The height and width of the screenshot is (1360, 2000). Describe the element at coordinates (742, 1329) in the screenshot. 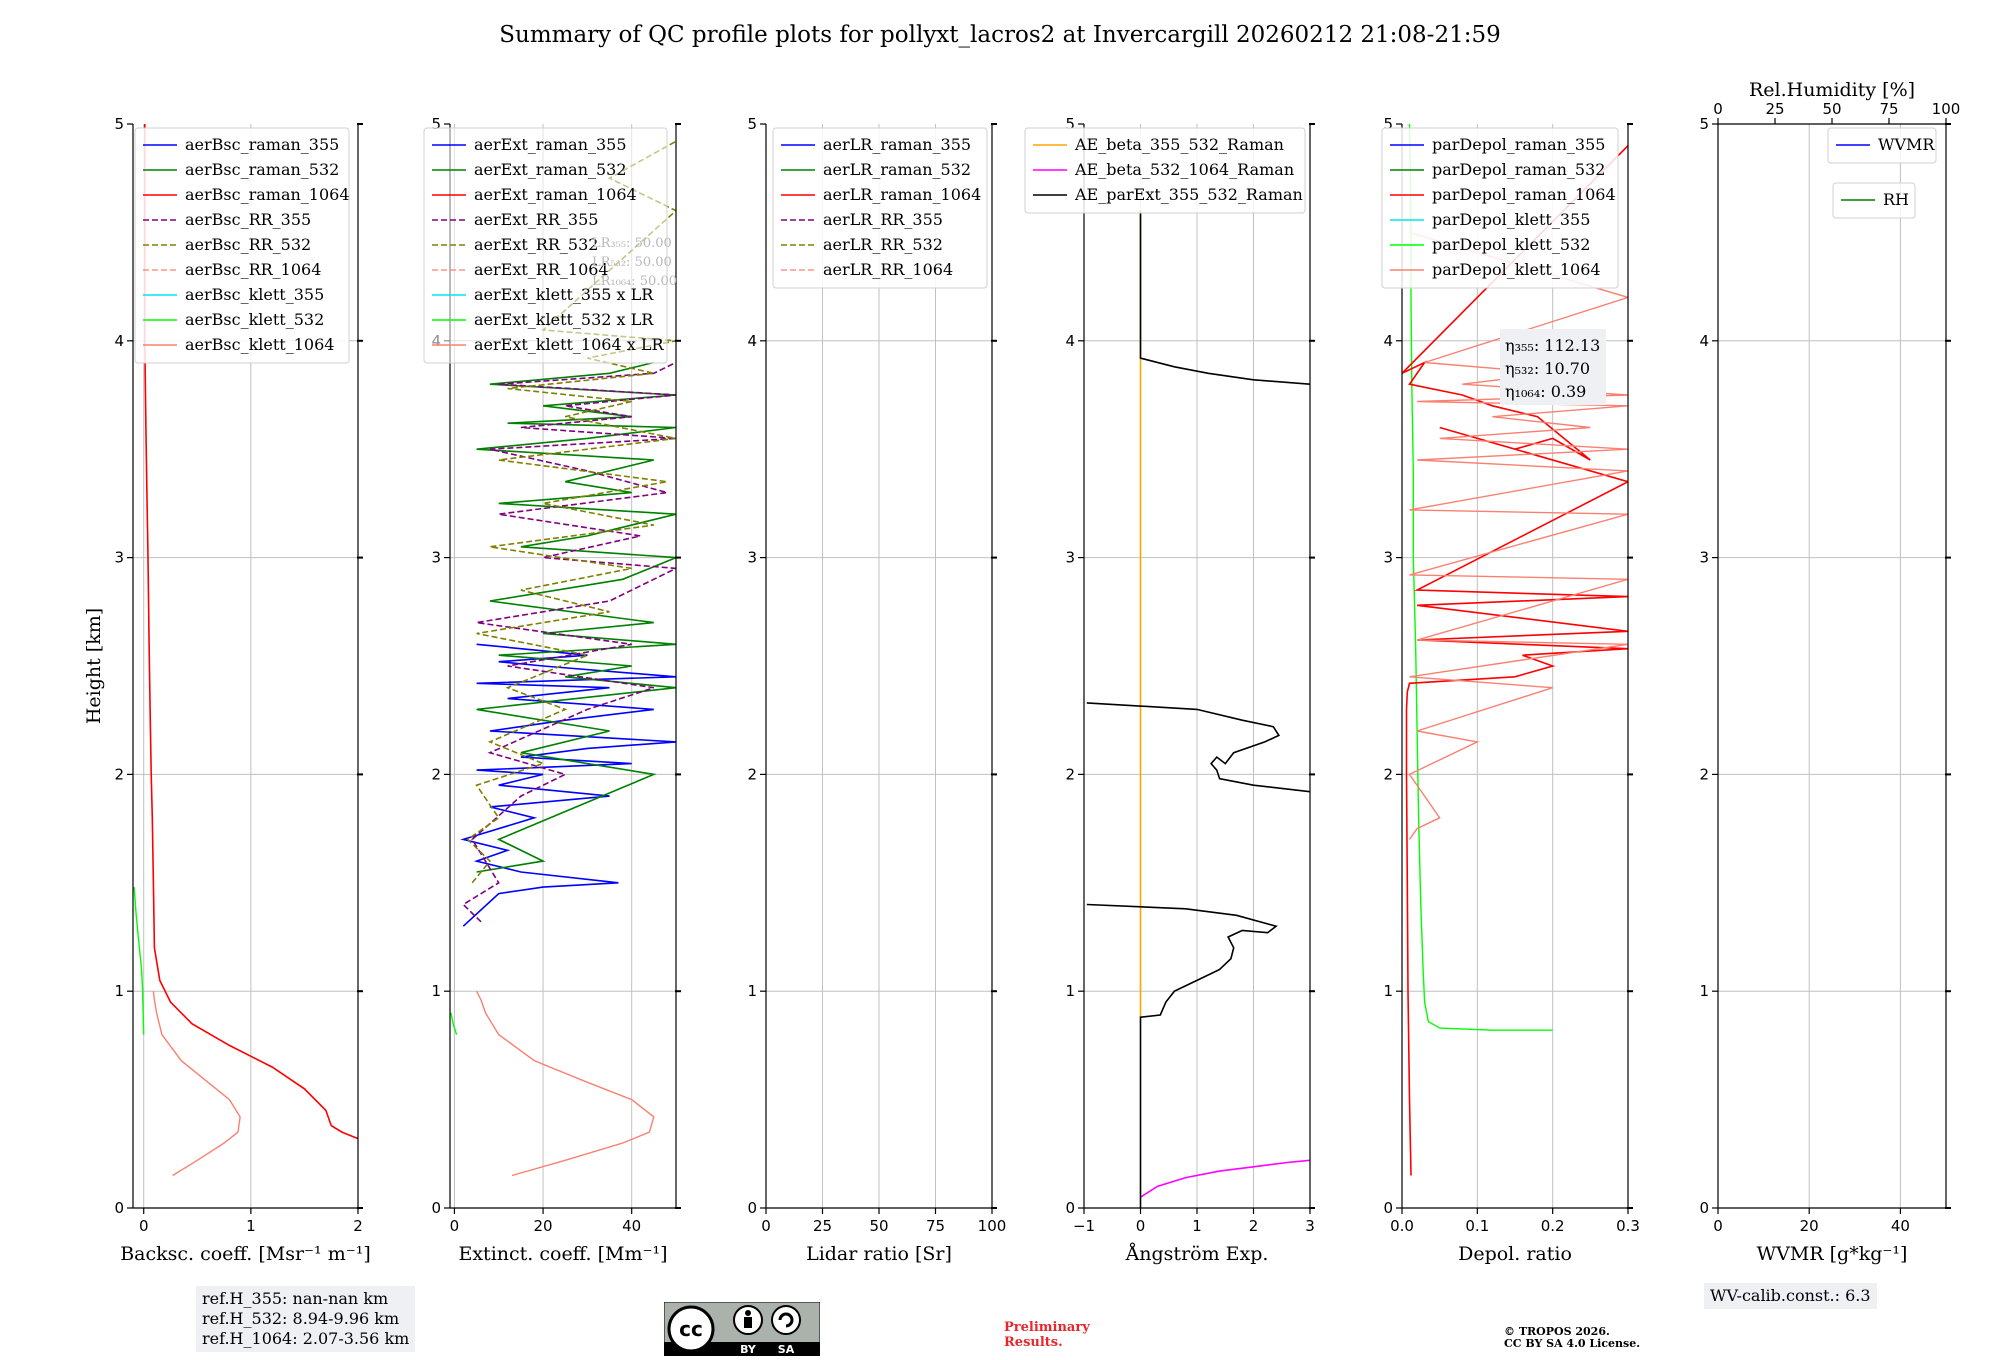

I see `cc-by-sa-license-badge: cc BY SA` at that location.